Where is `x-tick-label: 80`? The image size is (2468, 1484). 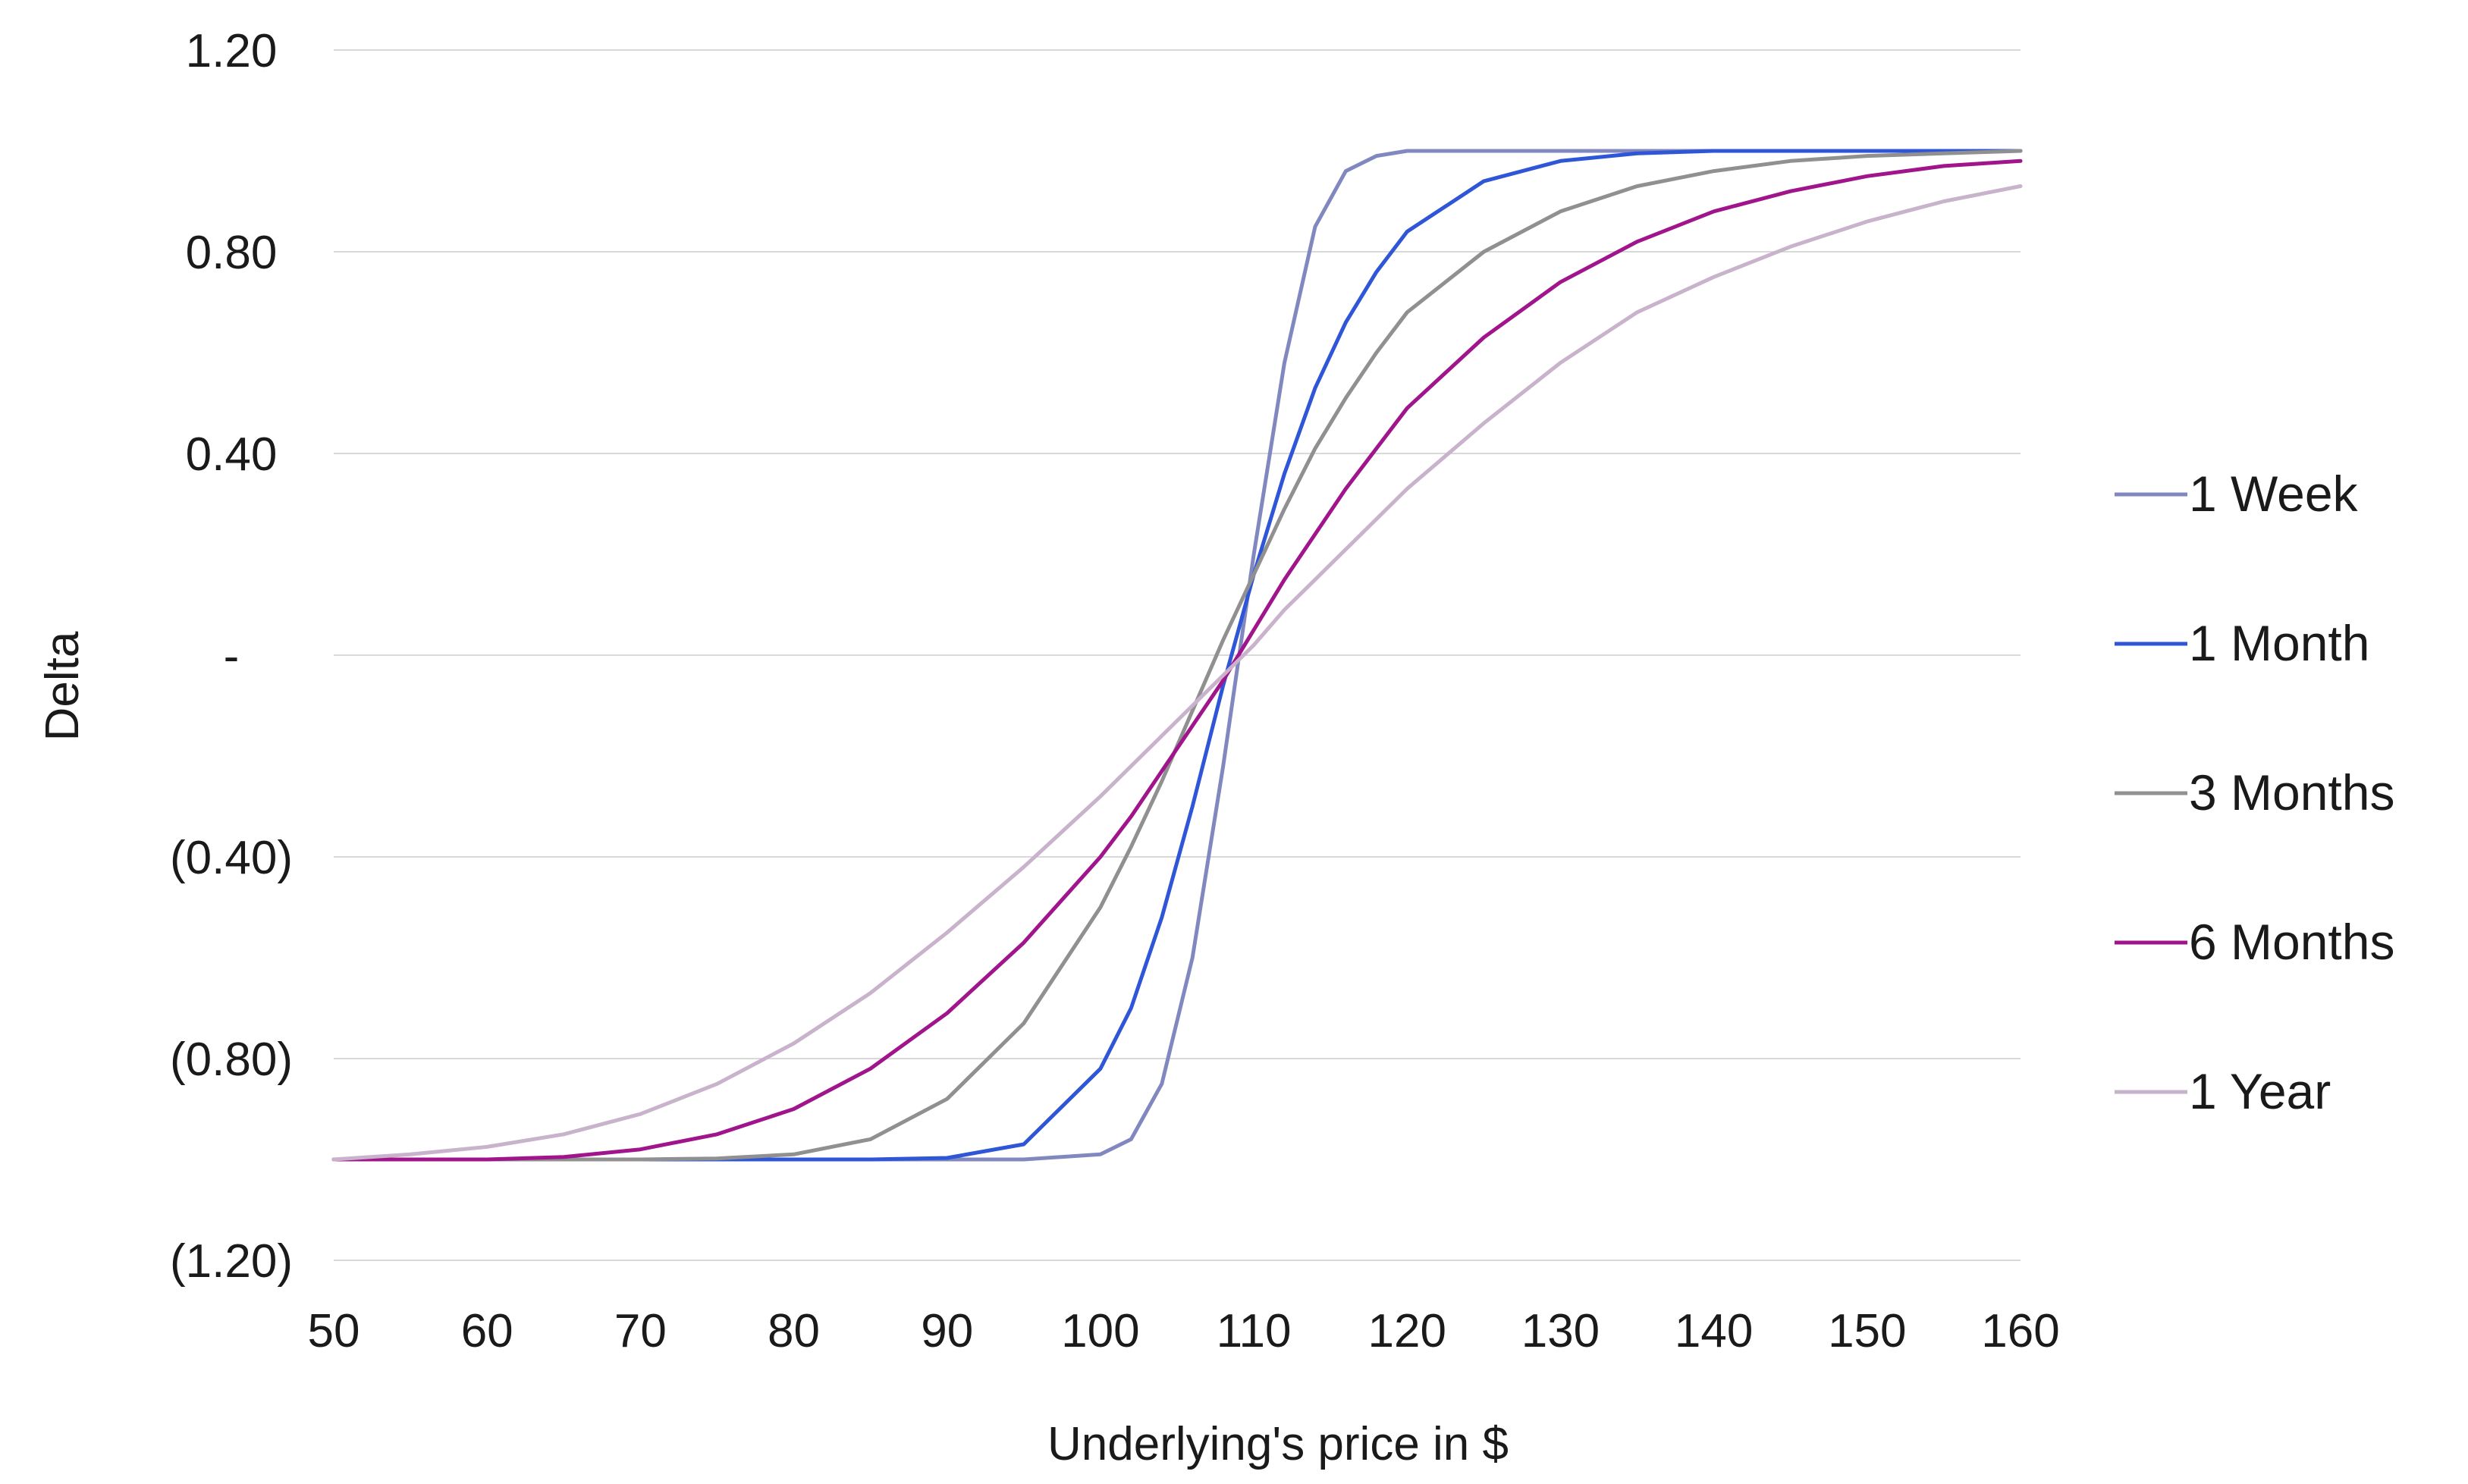 x-tick-label: 80 is located at coordinates (794, 1331).